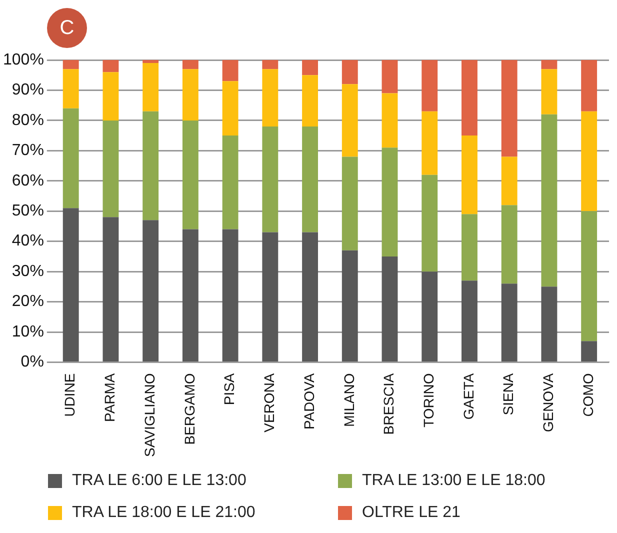  Describe the element at coordinates (588, 395) in the screenshot. I see `x-tick-label: COMO` at that location.